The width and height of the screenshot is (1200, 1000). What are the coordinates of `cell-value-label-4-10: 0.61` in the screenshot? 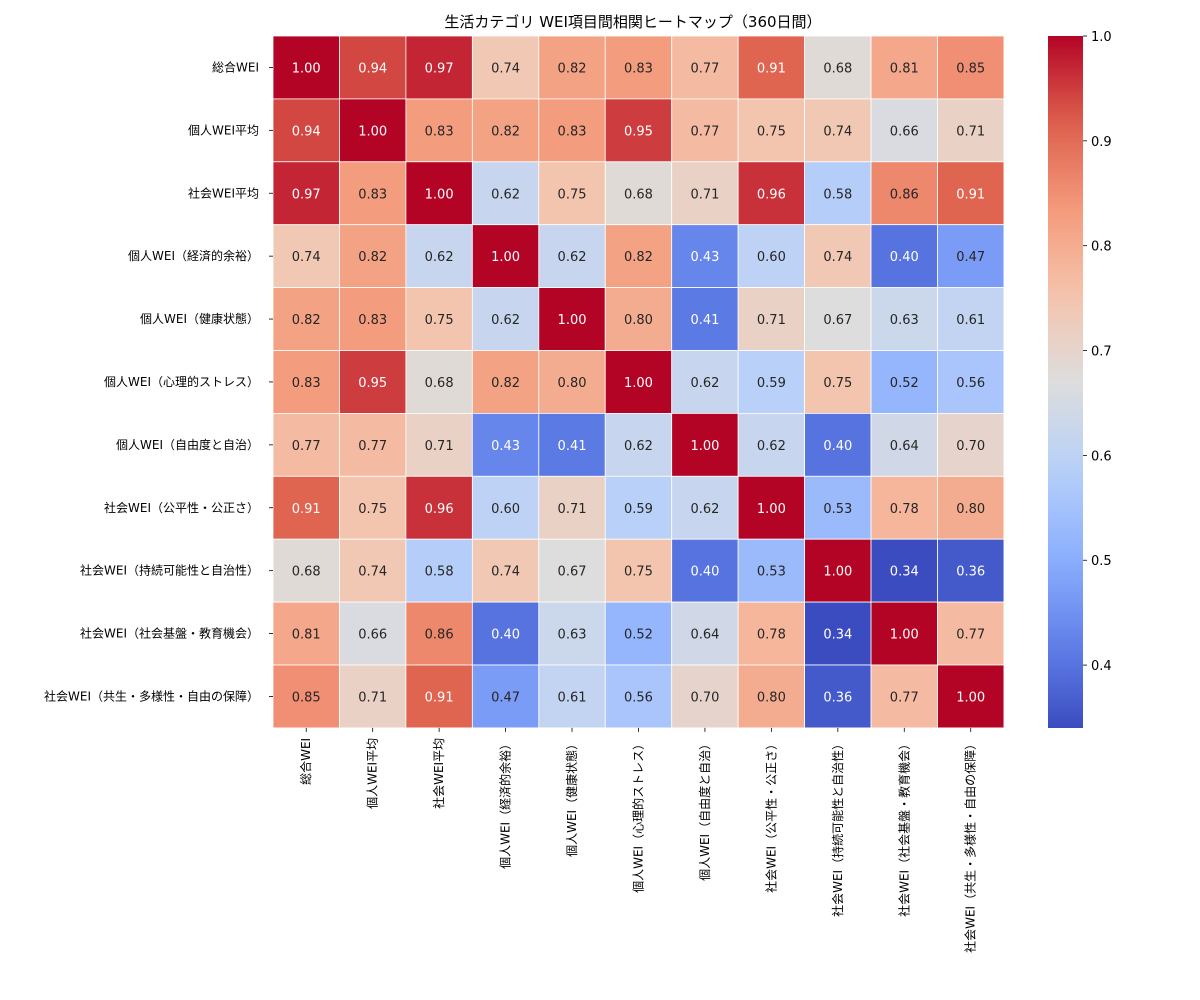 It's located at (970, 320).